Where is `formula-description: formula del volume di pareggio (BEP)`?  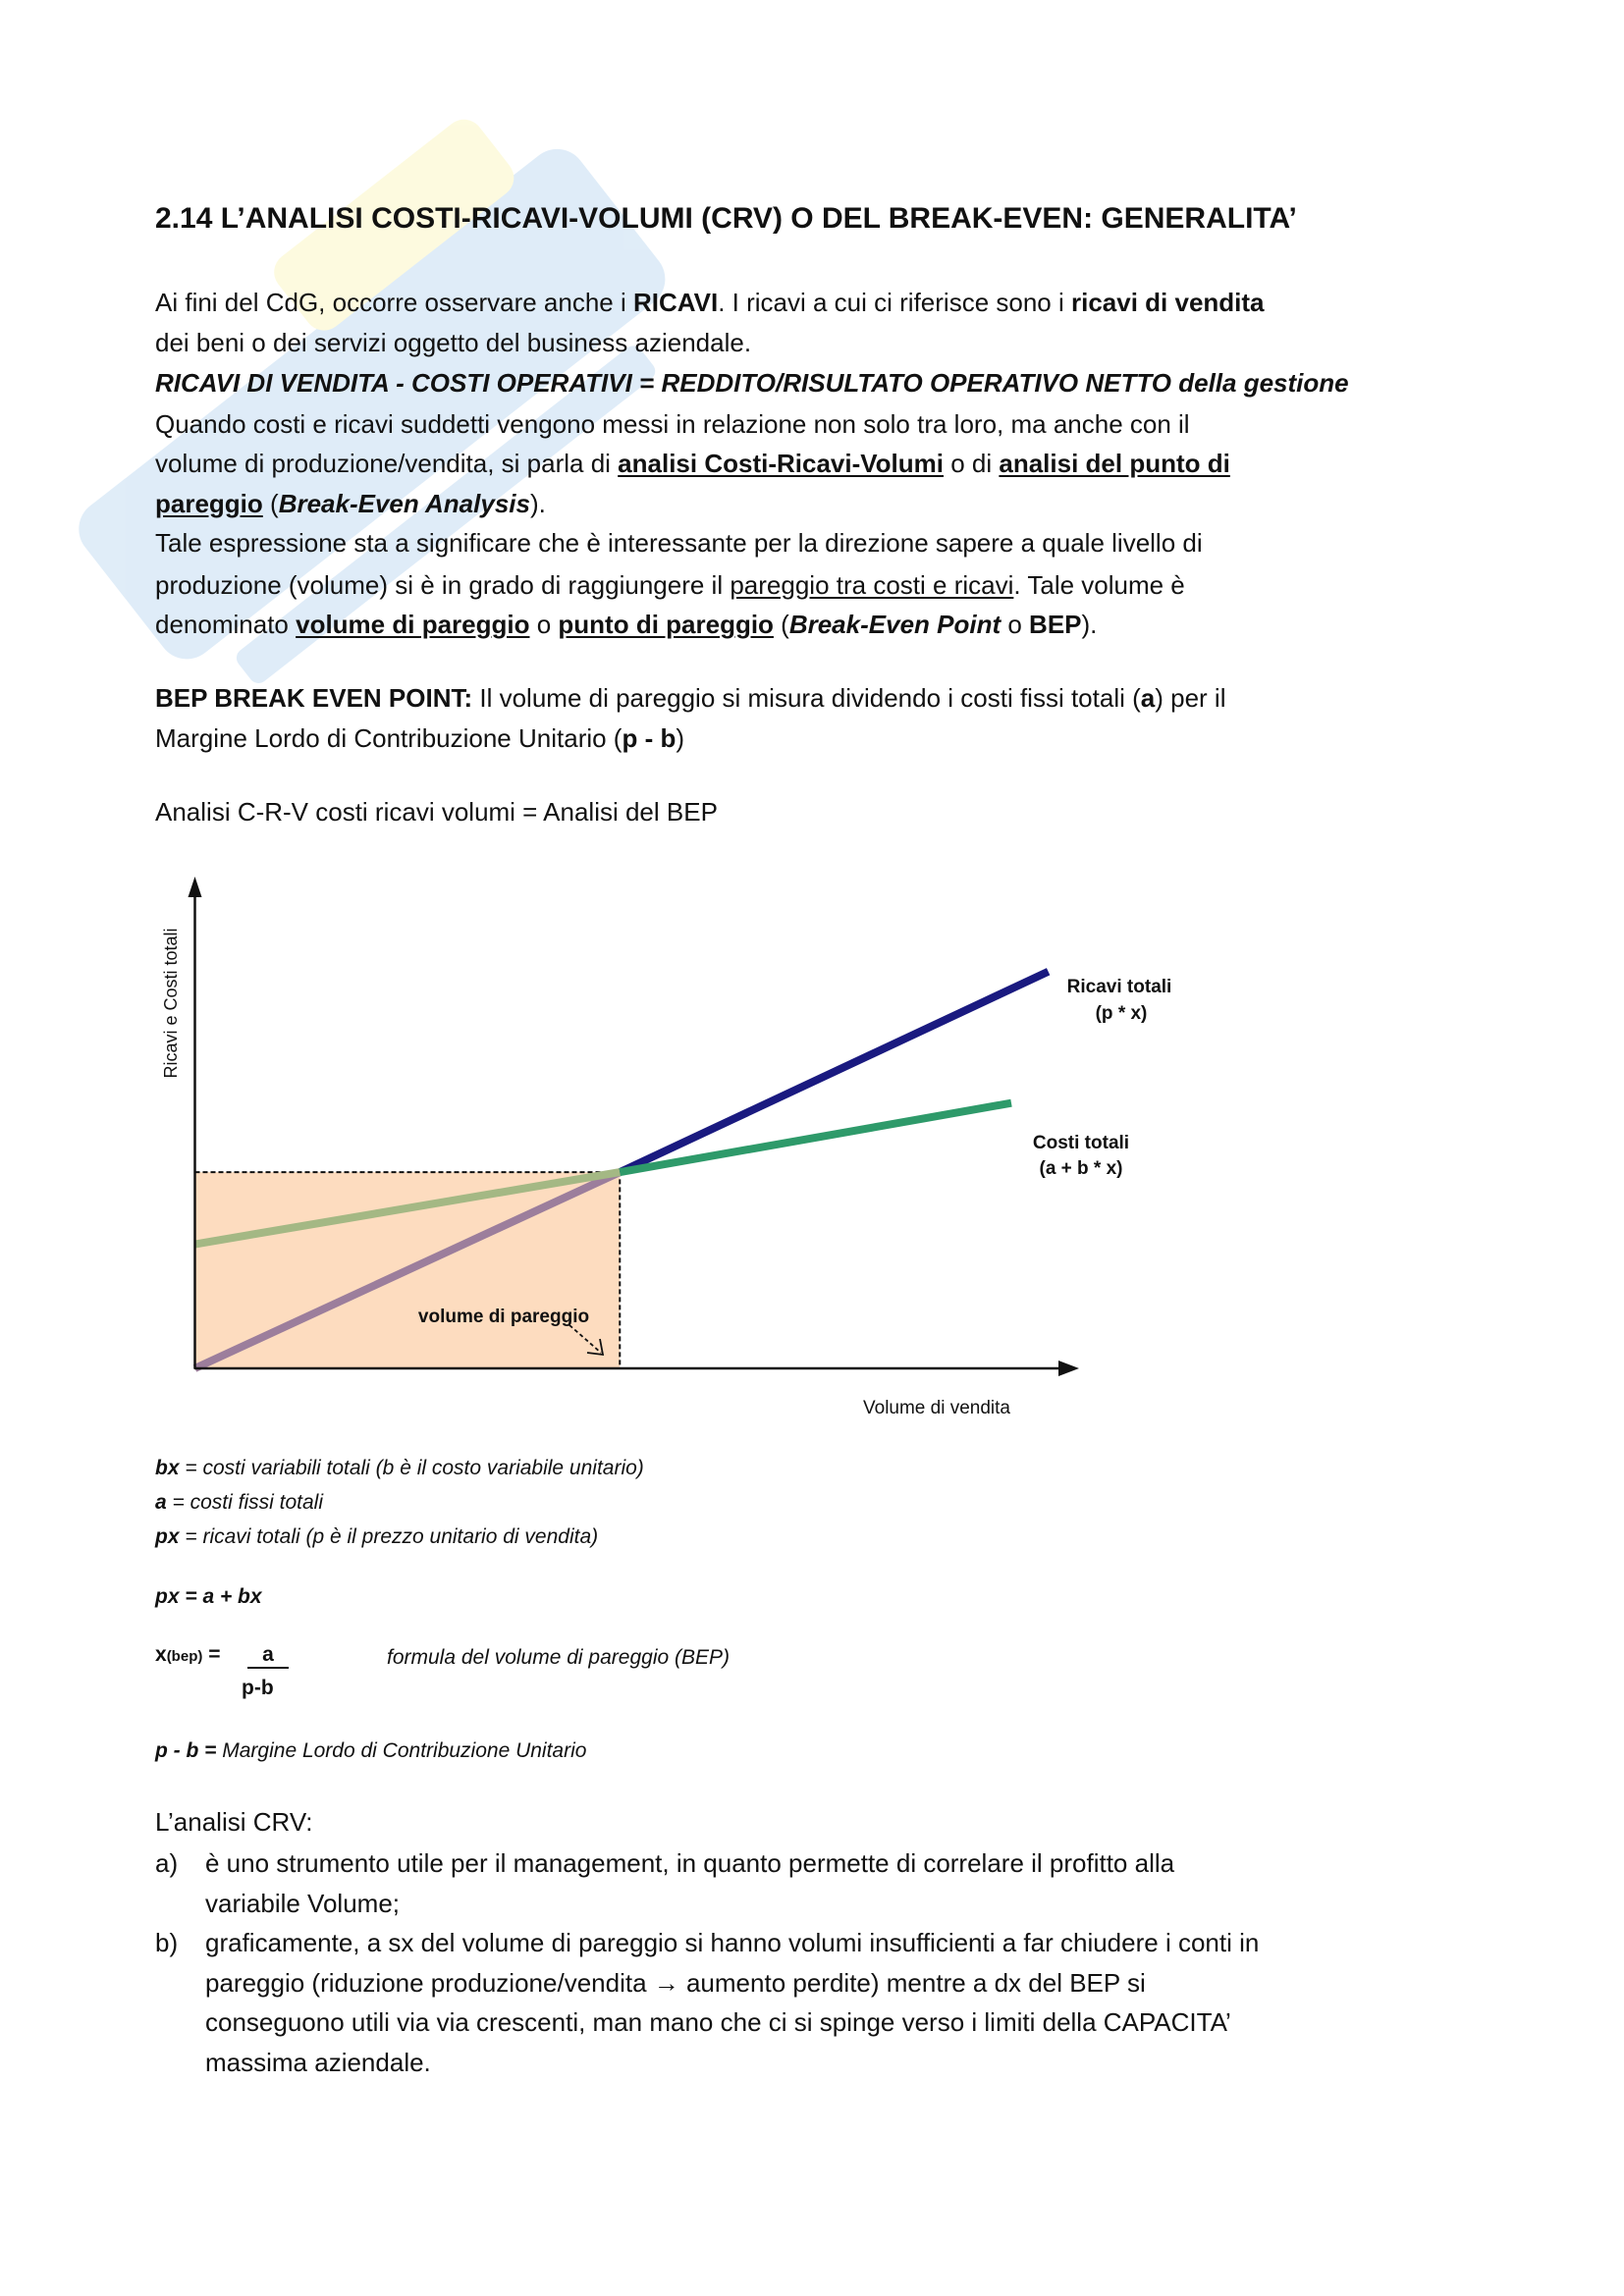 formula-description: formula del volume di pareggio (BEP) is located at coordinates (559, 1657).